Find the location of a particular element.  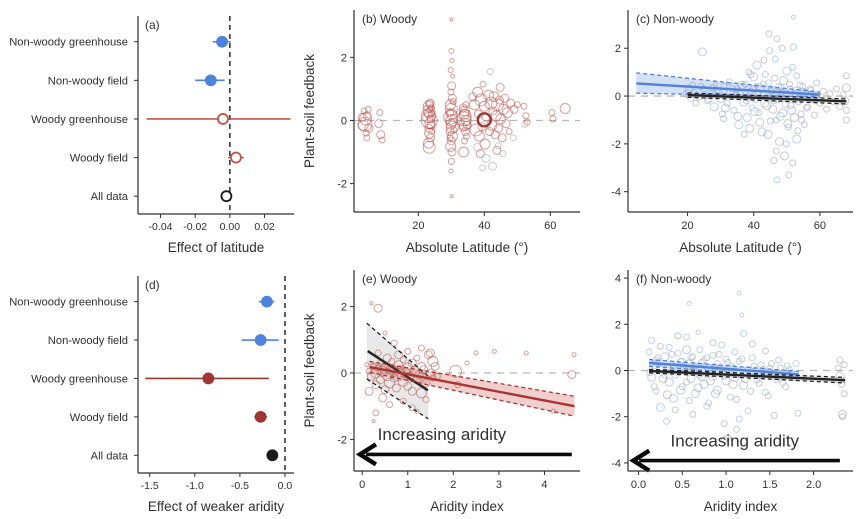

svg-text: (f) Non-woody is located at coordinates (673, 279).